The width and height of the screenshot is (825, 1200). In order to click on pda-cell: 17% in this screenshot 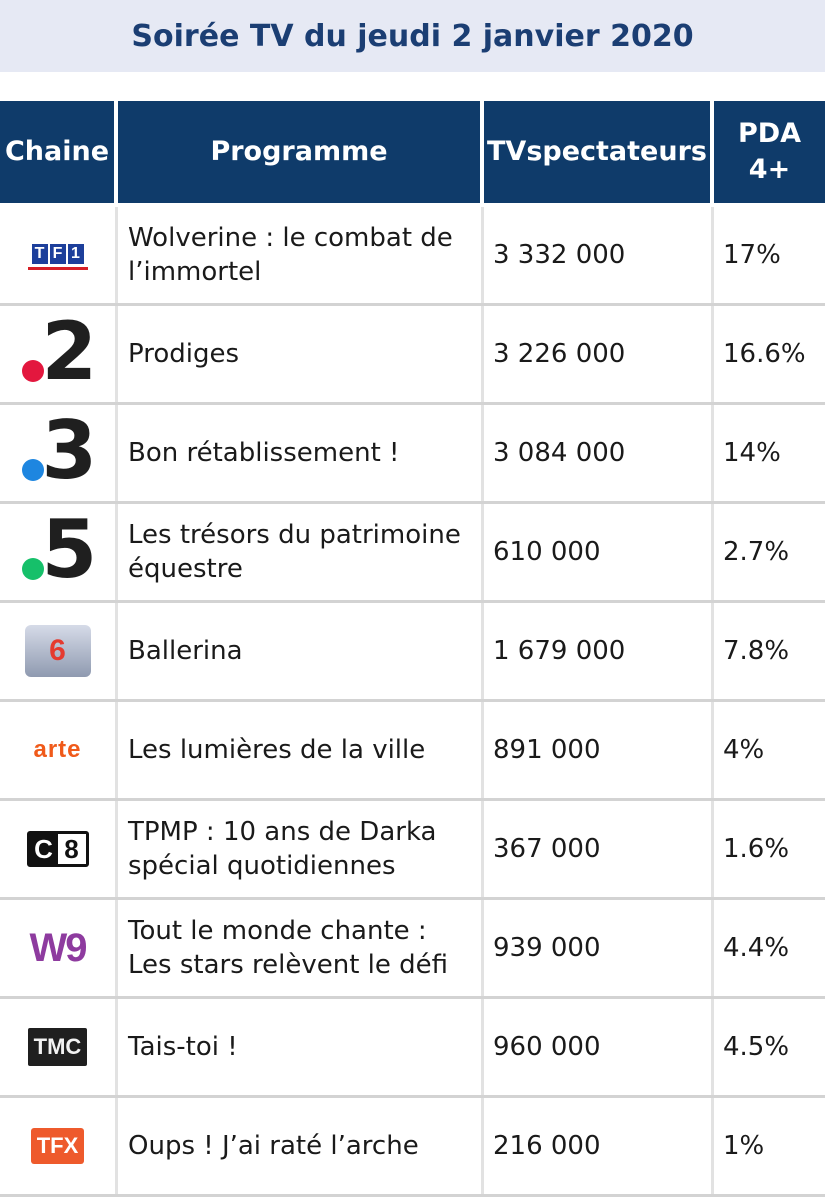, I will do `click(752, 255)`.